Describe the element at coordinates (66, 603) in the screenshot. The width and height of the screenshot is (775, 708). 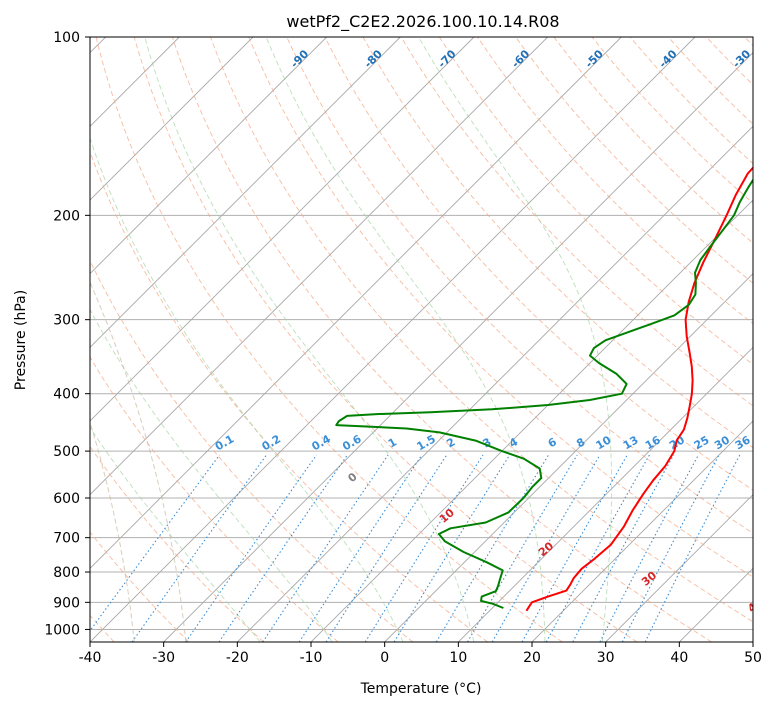
I see `y-tick-label: 900` at that location.